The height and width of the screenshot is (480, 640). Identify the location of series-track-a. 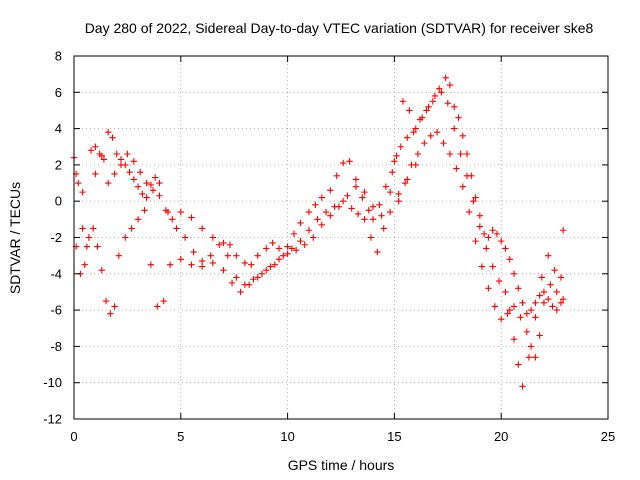
(233, 198).